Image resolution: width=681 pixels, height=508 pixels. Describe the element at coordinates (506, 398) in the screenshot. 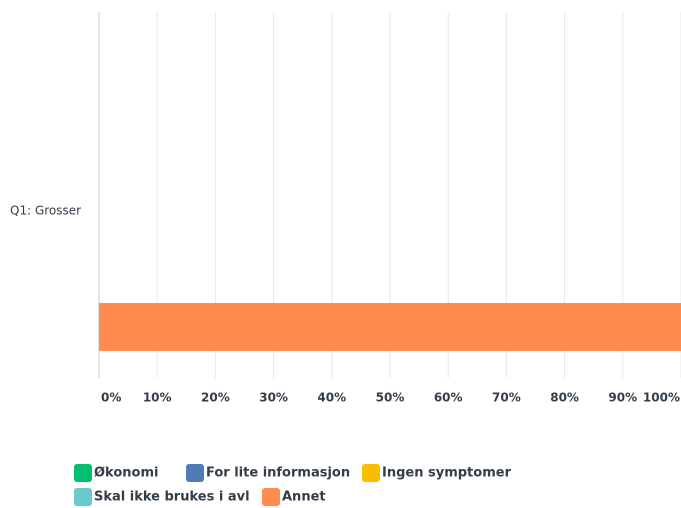

I see `x-tick-label: 70%` at that location.